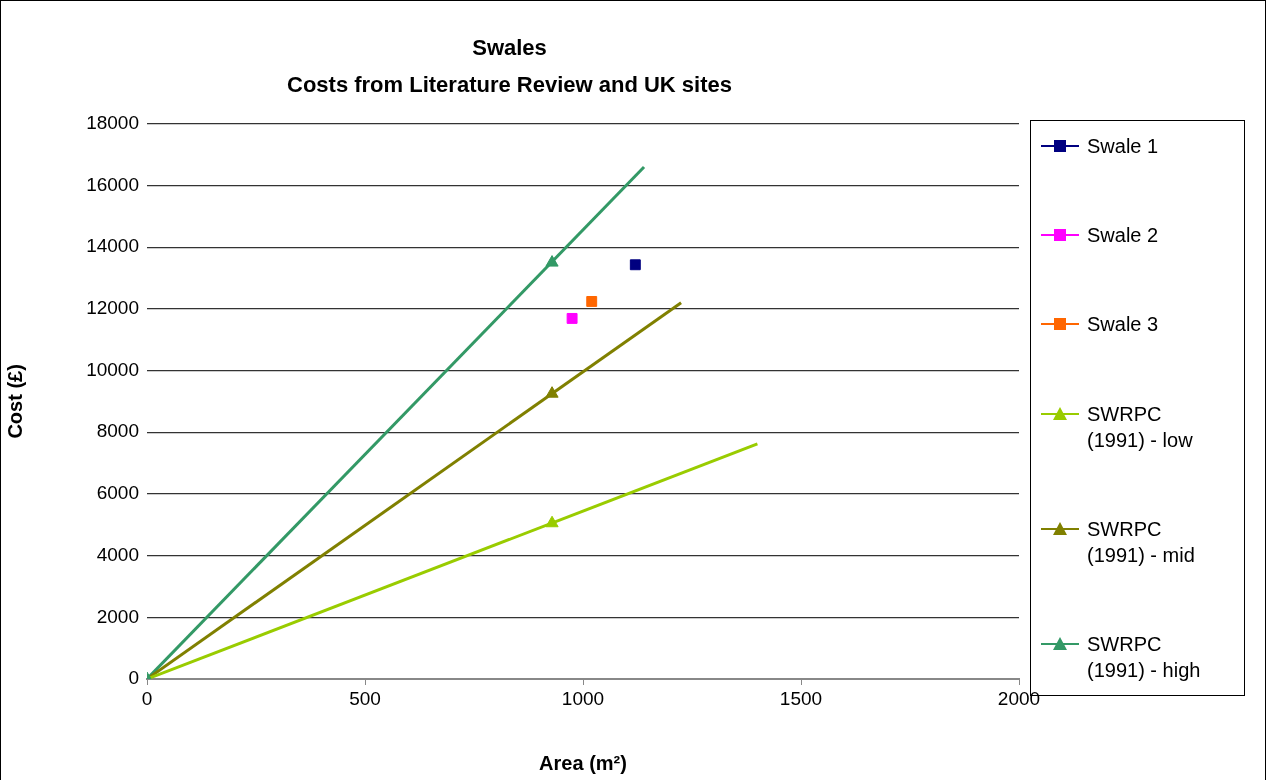 The width and height of the screenshot is (1267, 780). What do you see at coordinates (1019, 698) in the screenshot?
I see `x-tick-label: 2000` at bounding box center [1019, 698].